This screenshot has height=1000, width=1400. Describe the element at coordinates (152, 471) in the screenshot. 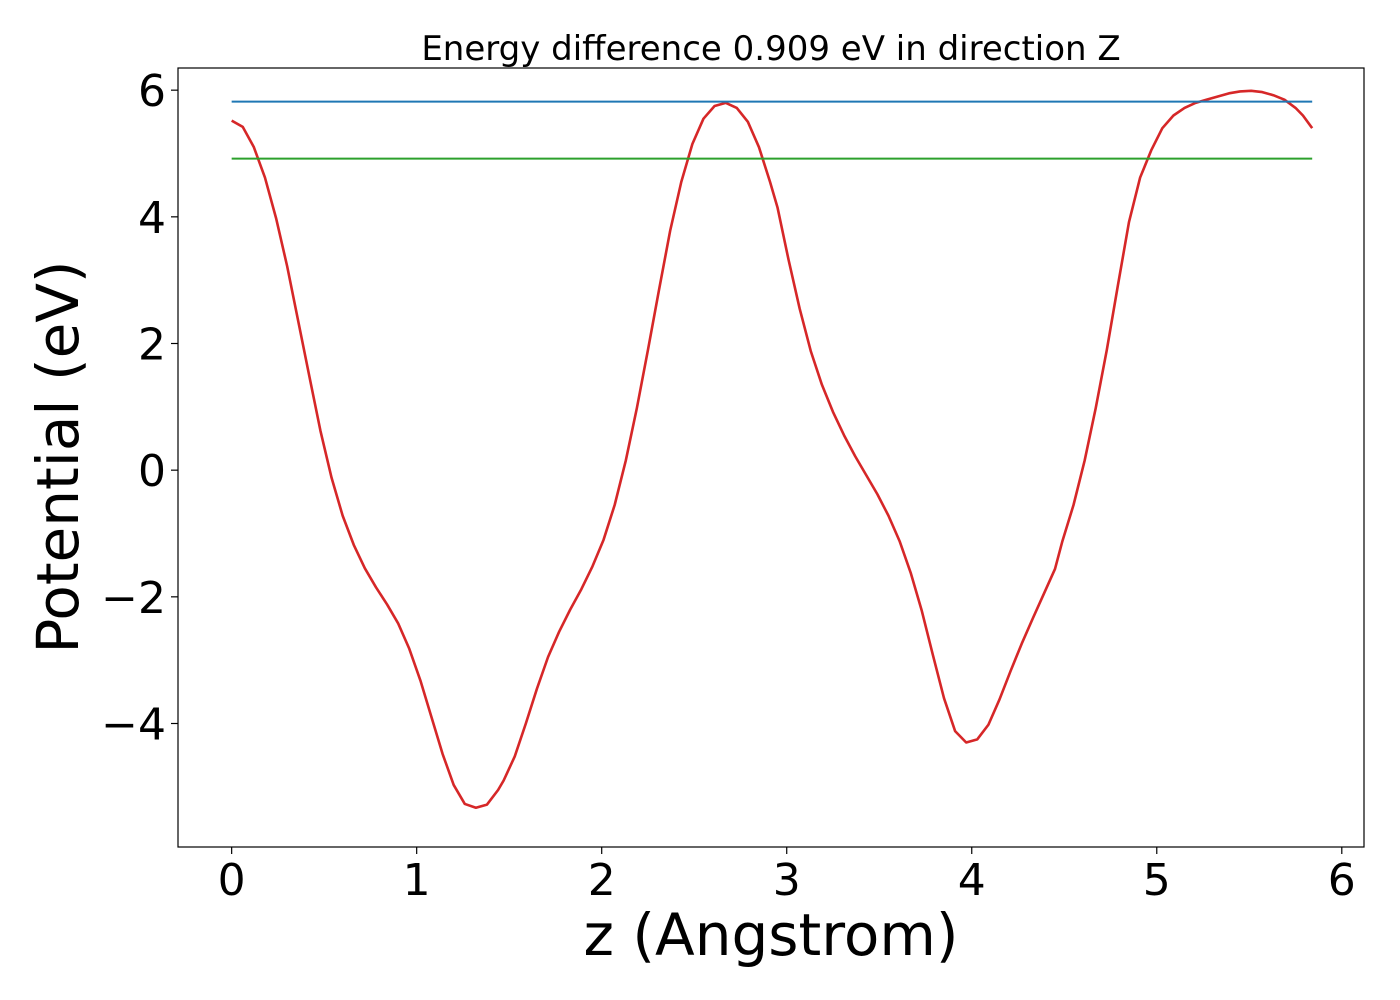

I see `y-tick-label: 0` at that location.